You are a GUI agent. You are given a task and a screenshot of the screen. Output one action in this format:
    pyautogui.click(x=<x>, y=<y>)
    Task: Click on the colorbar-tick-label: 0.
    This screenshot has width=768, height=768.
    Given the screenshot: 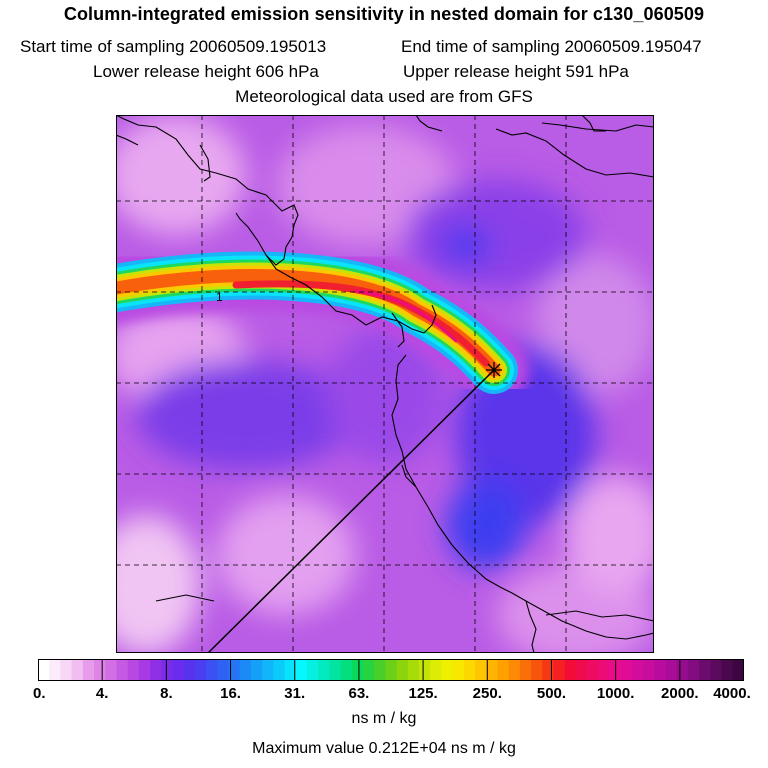 What is the action you would take?
    pyautogui.click(x=39, y=693)
    